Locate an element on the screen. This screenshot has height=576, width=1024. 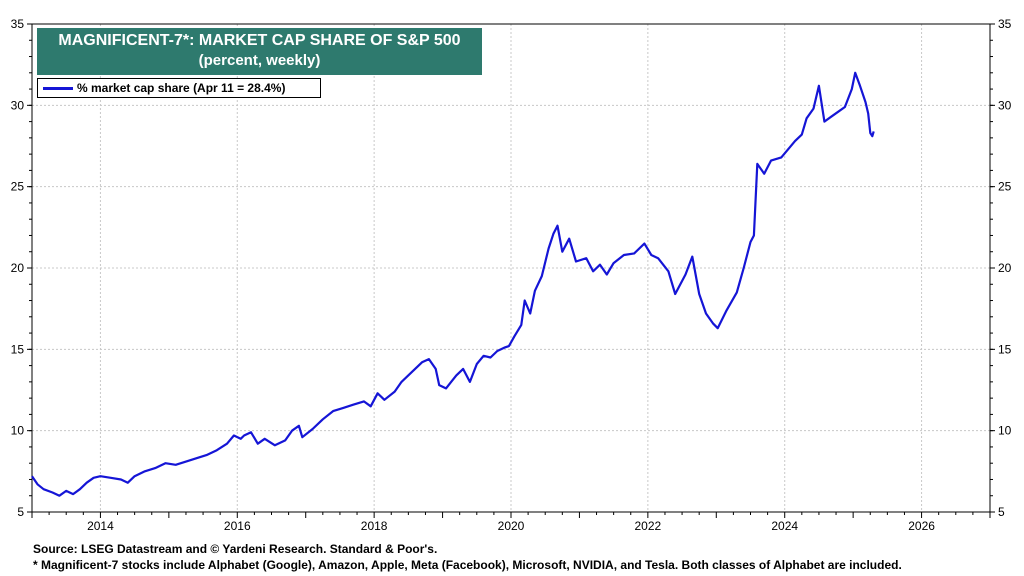
y-tick-label-left: 35 is located at coordinates (18, 24).